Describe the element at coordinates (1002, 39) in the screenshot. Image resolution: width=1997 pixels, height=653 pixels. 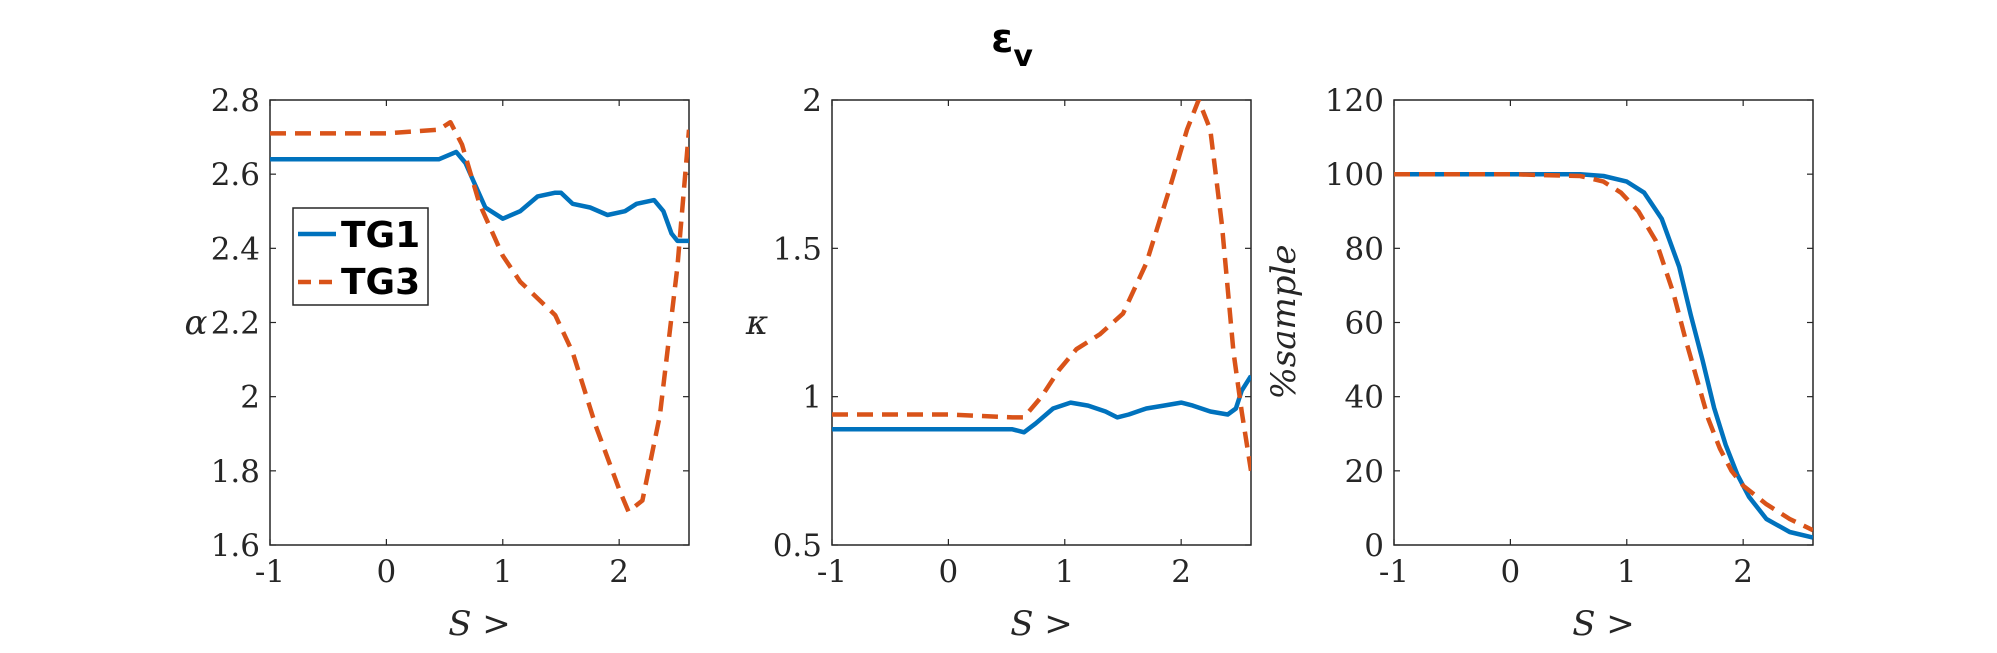
I see `figure-title-main: ε` at that location.